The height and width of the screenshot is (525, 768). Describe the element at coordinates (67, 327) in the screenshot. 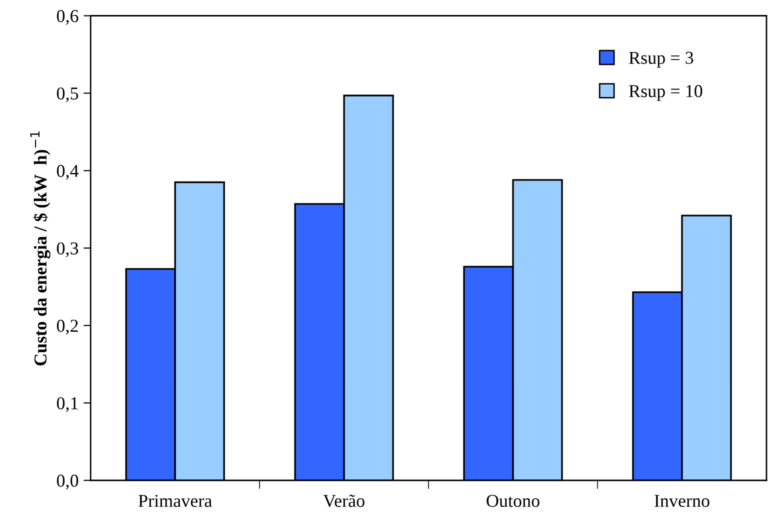

I see `y-tick-label: 0,2` at that location.